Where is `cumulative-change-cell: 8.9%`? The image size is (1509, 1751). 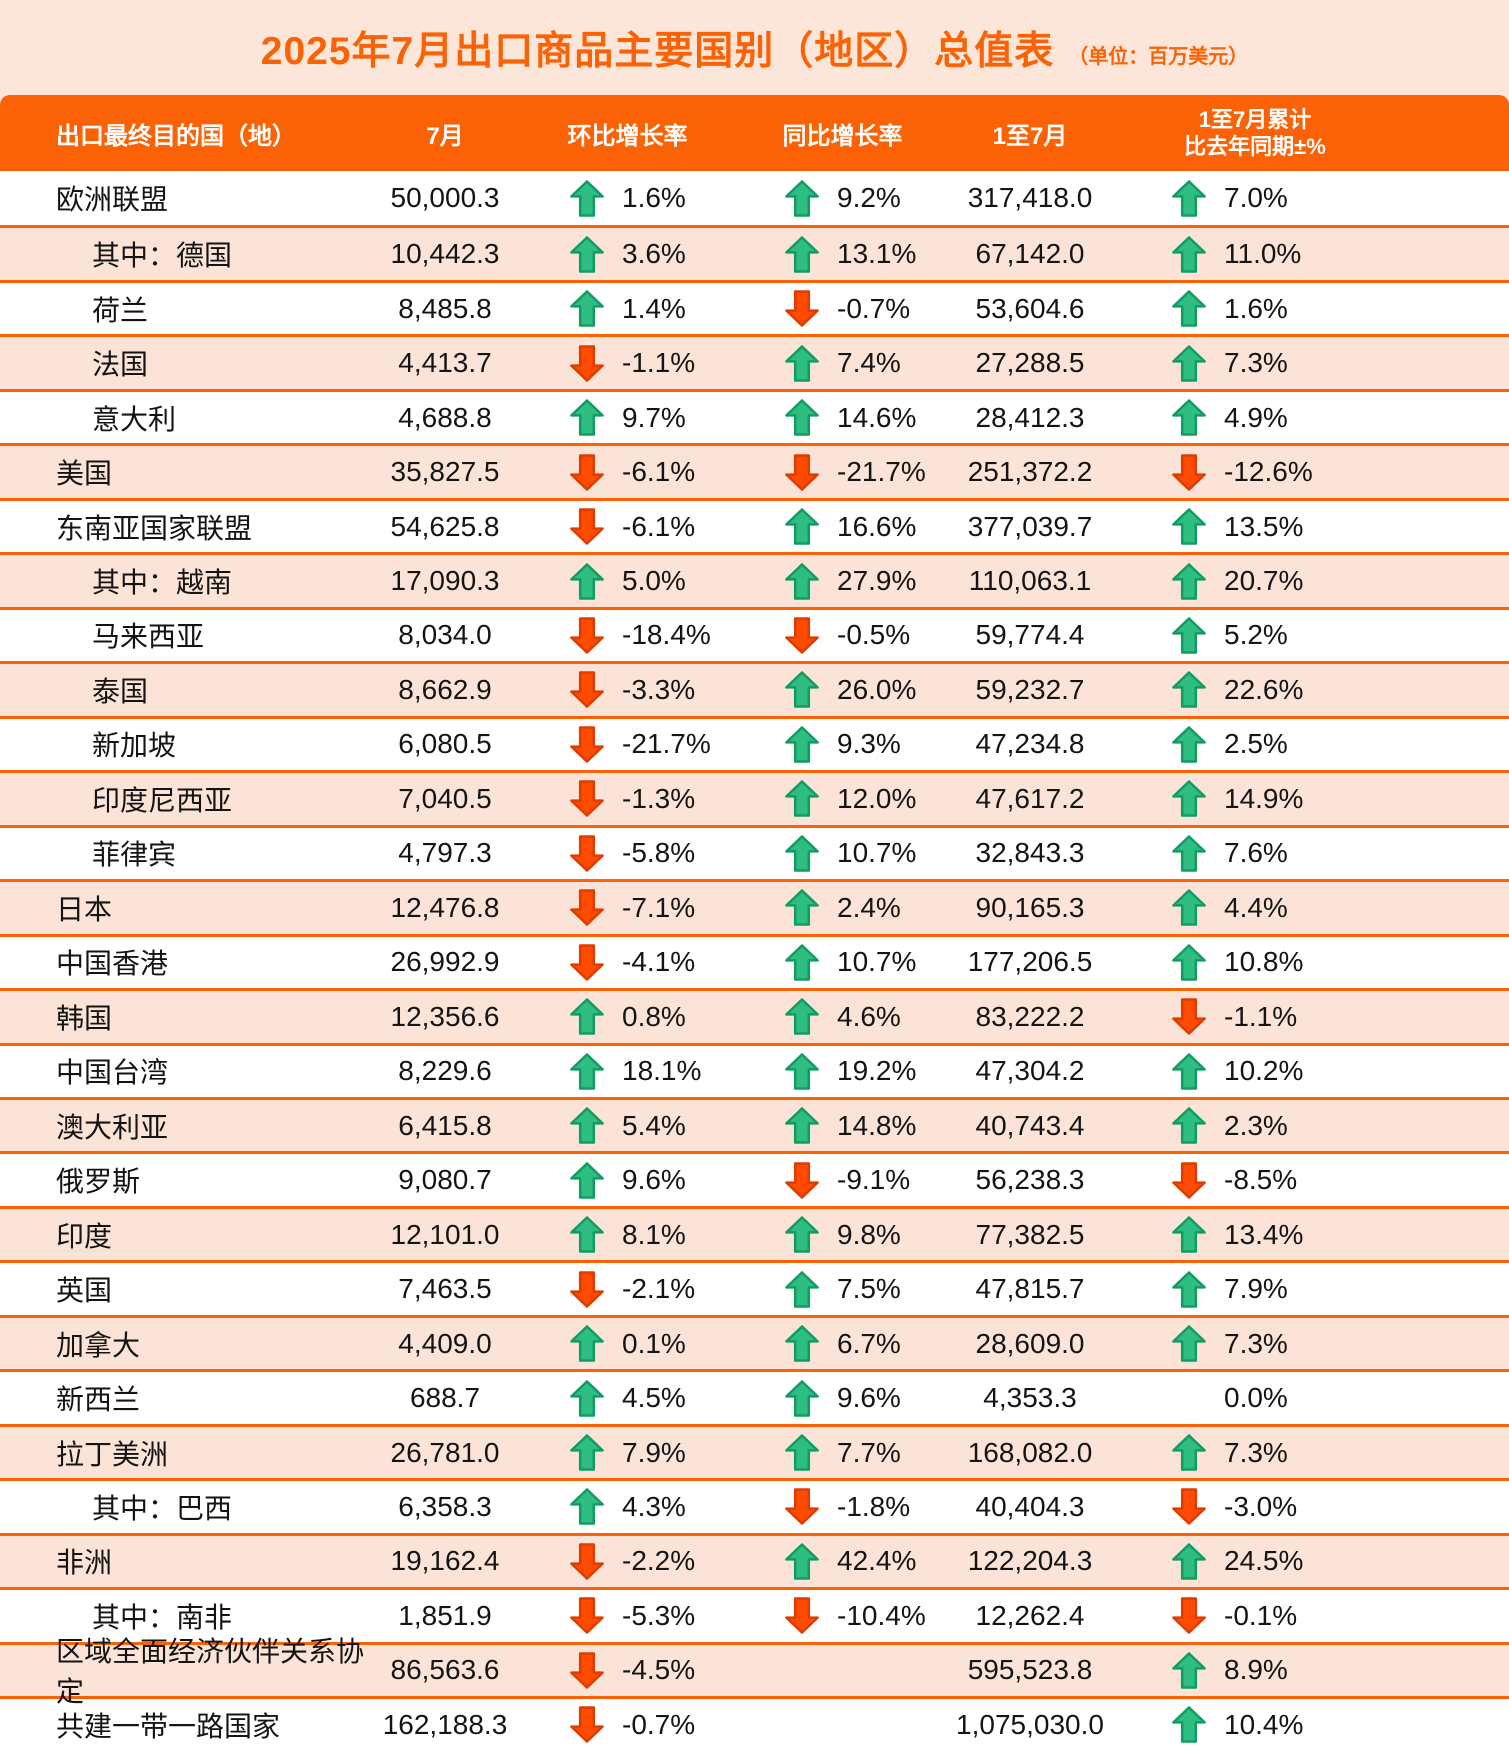
cumulative-change-cell: 8.9% is located at coordinates (1255, 1670).